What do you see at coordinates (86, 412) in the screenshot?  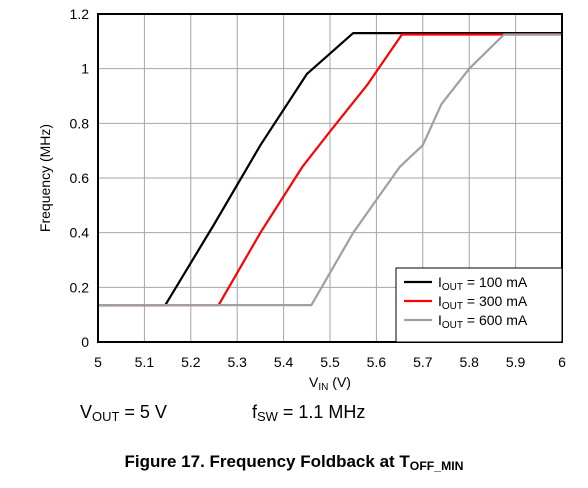 I see `vout-main: V` at bounding box center [86, 412].